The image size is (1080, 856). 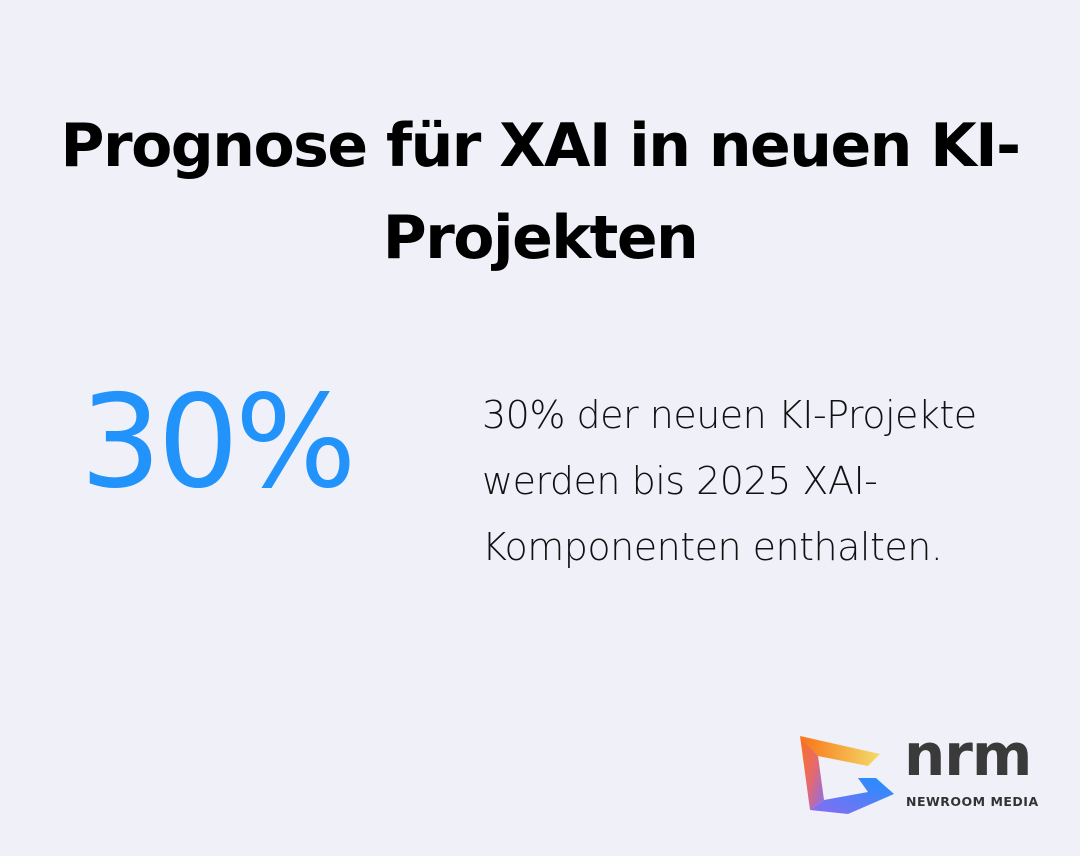 What do you see at coordinates (968, 755) in the screenshot?
I see `logo-wordmark: nrm` at bounding box center [968, 755].